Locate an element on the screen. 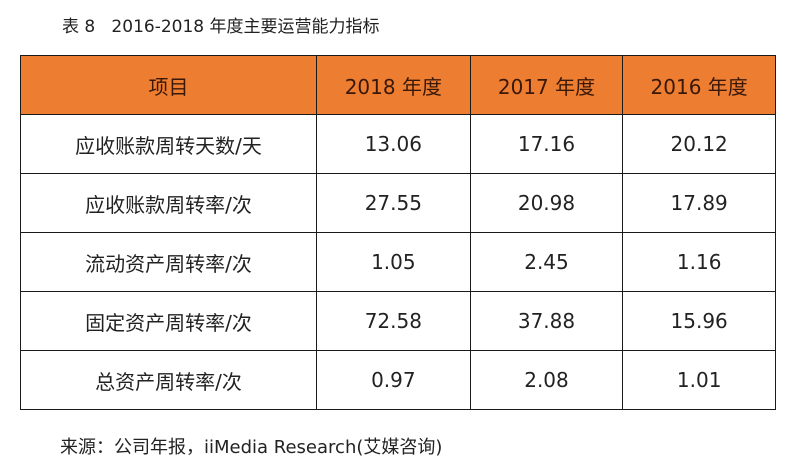 Image resolution: width=797 pixels, height=473 pixels. cell-value-2018: 27.55 is located at coordinates (393, 203).